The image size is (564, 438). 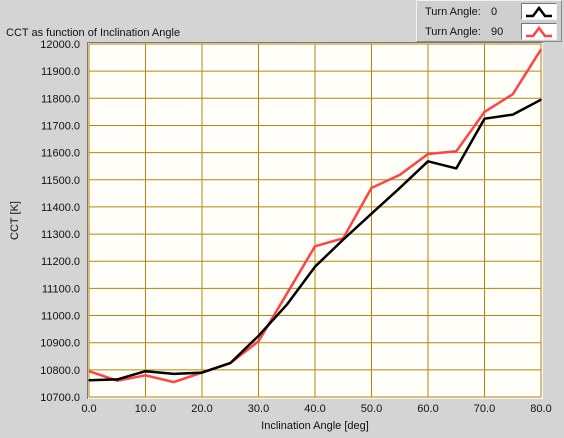 I want to click on legend-item-1: Turn Angle: 90, so click(x=490, y=32).